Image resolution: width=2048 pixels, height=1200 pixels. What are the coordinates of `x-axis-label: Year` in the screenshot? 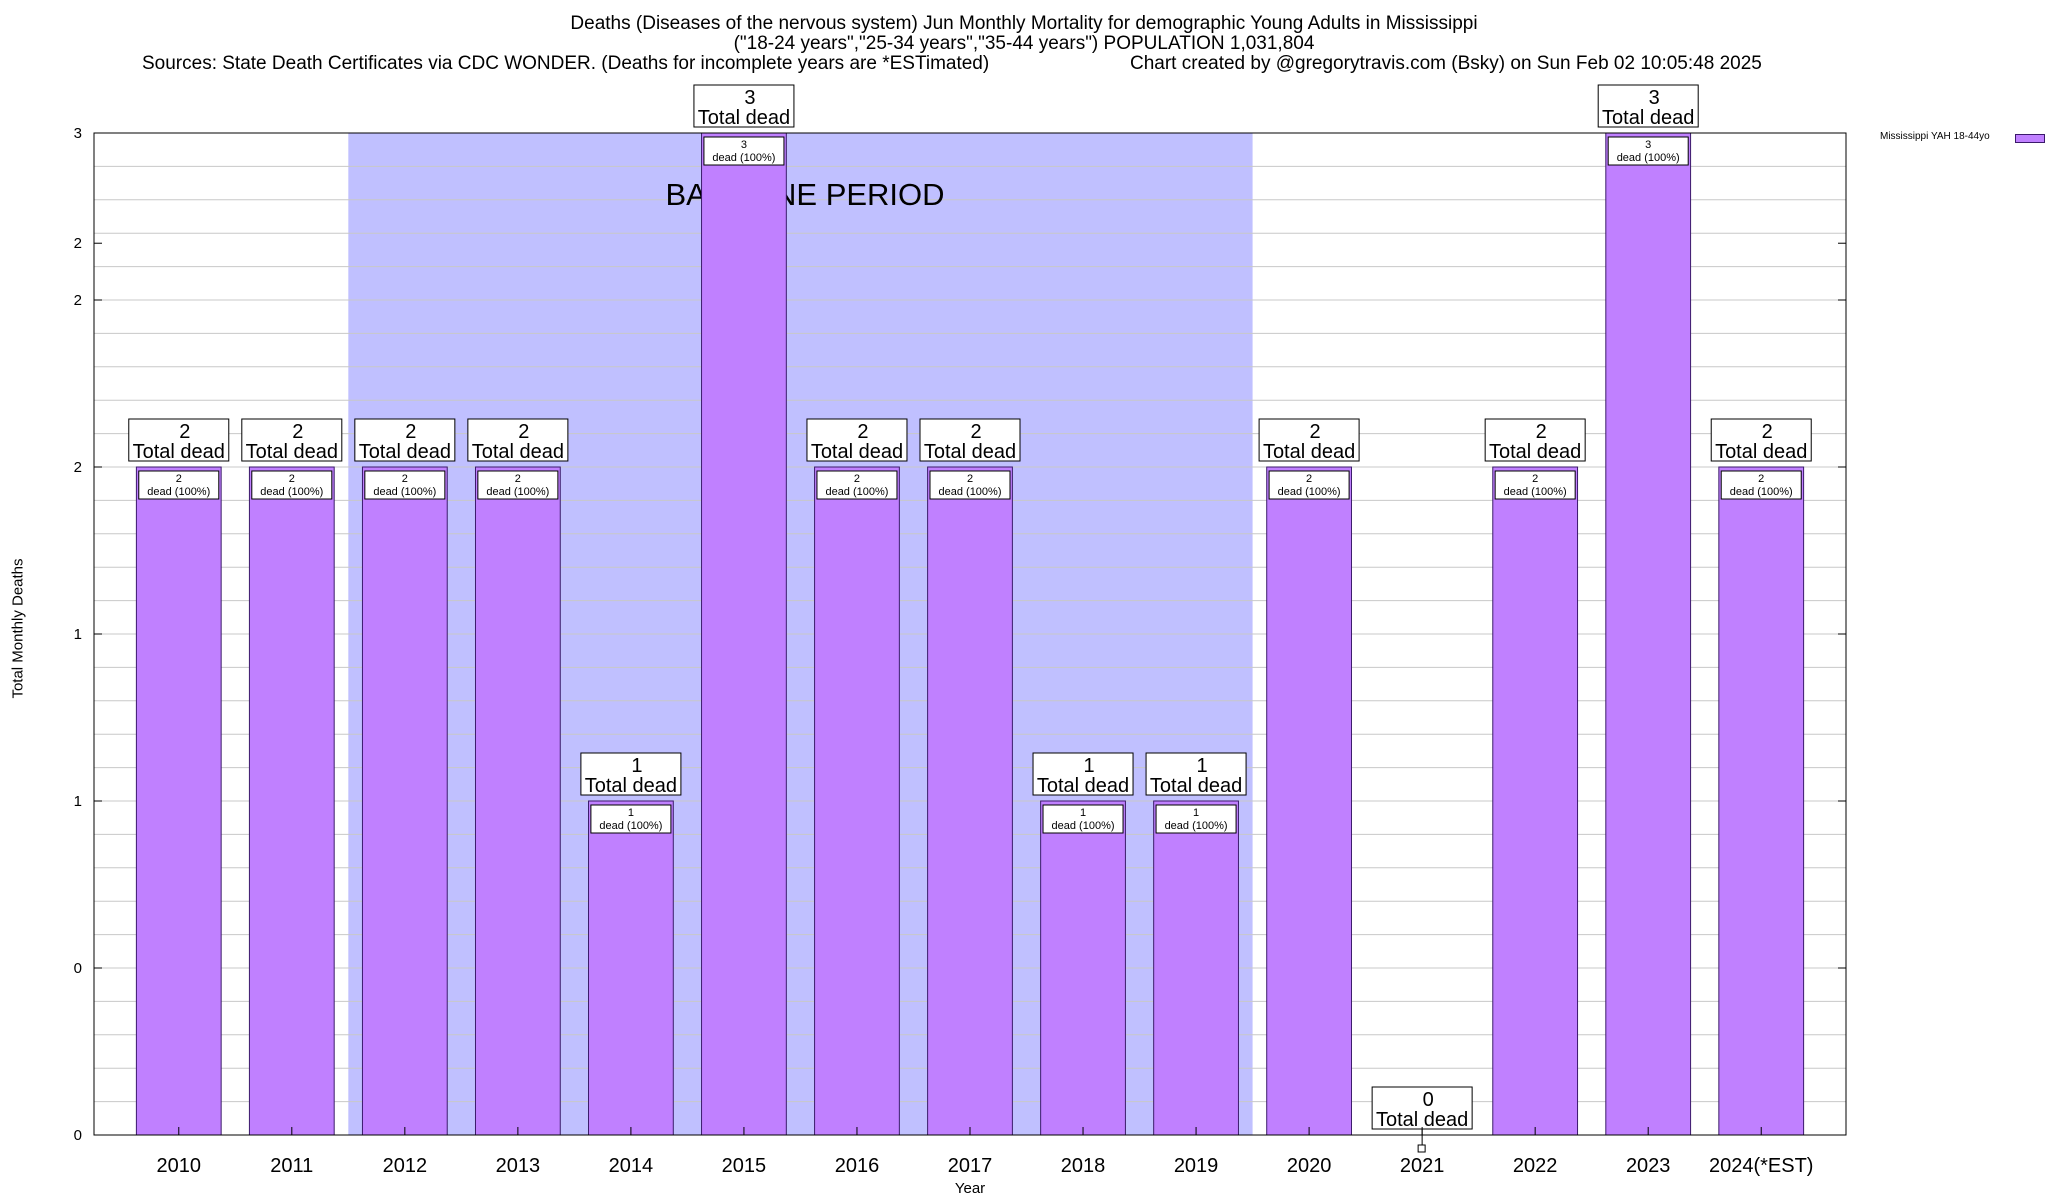 It's located at (970, 1188).